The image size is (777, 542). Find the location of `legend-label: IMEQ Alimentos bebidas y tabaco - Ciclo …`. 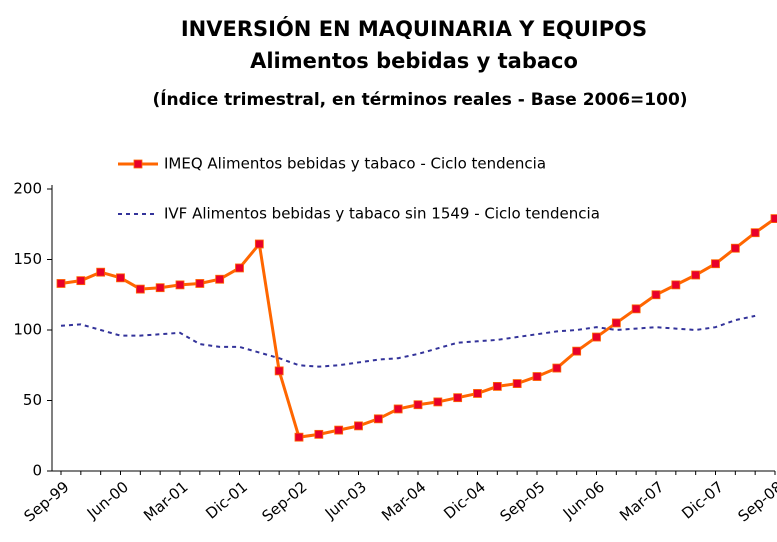

legend-label: IMEQ Alimentos bebidas y tabaco - Ciclo … is located at coordinates (355, 164).